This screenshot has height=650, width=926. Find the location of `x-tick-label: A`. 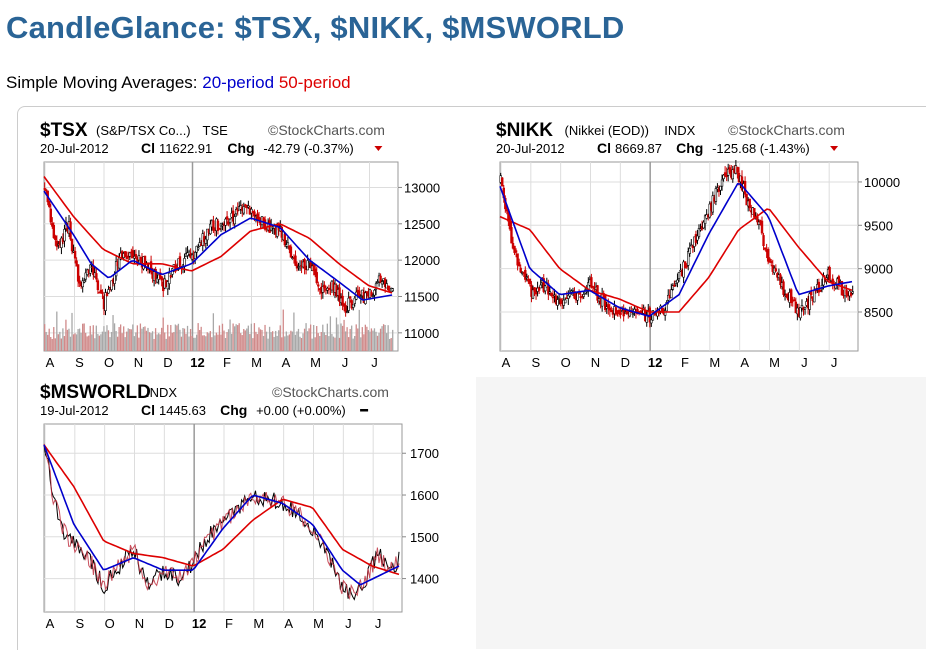

x-tick-label: A is located at coordinates (50, 623).